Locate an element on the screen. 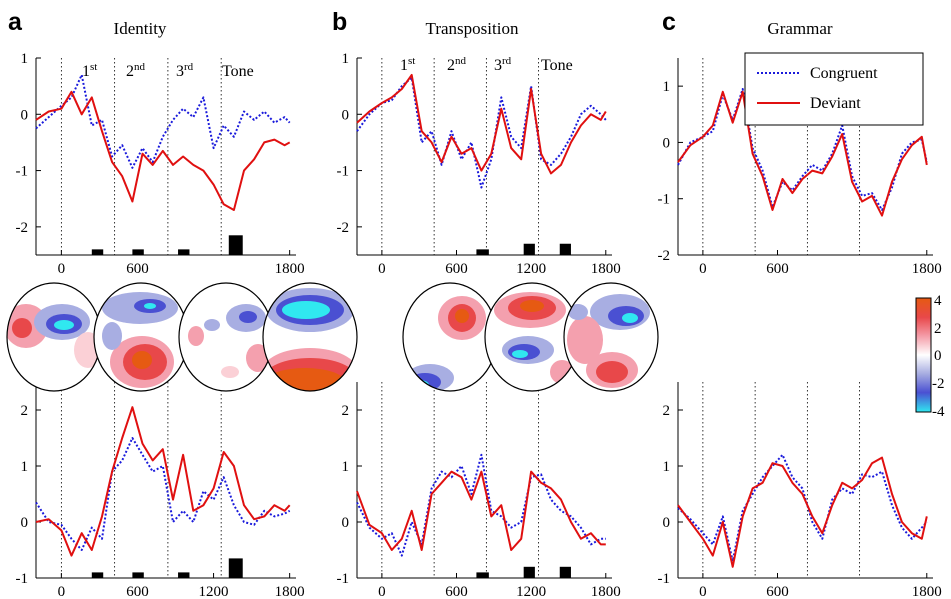  colorbar-tick: -2 is located at coordinates (938, 384).